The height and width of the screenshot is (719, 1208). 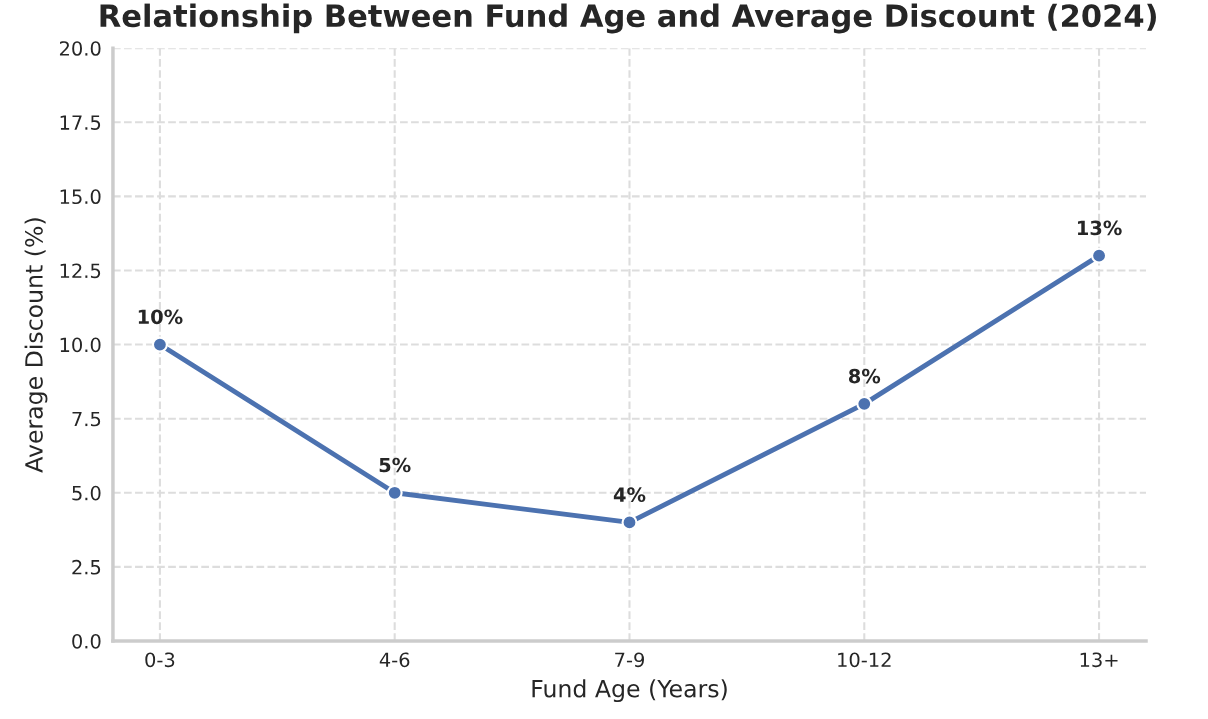 I want to click on x-tick-label: 7-9, so click(x=629, y=660).